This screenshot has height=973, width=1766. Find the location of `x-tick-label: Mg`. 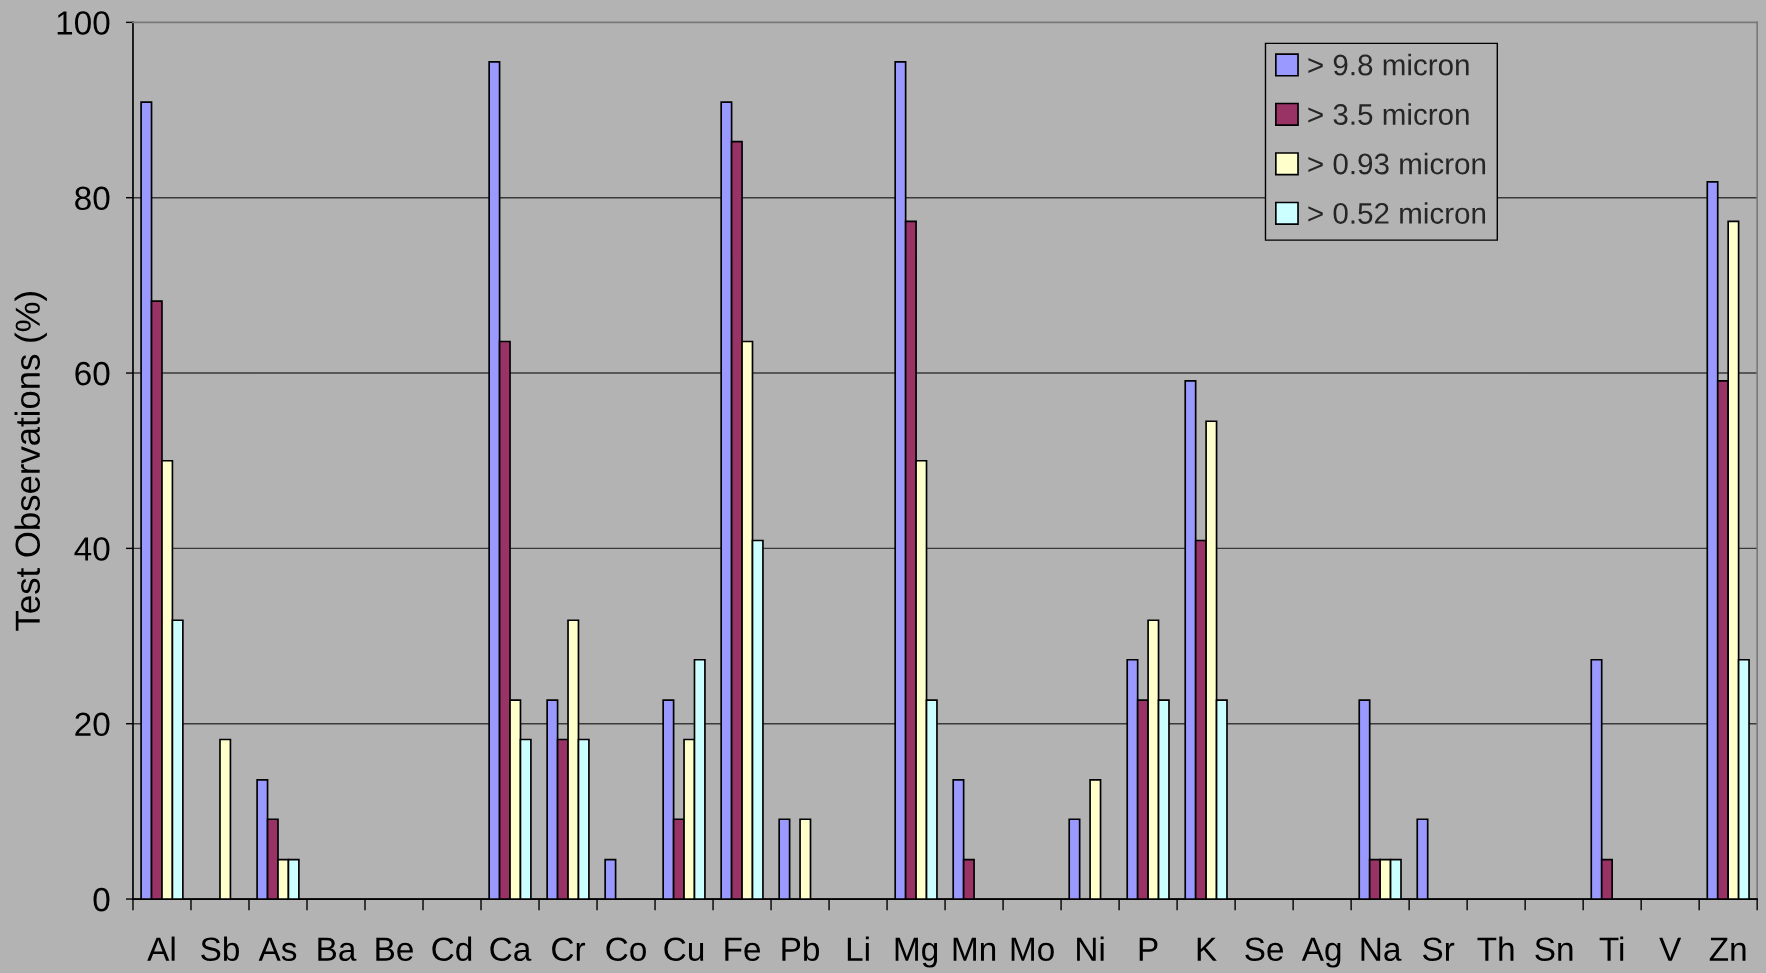

x-tick-label: Mg is located at coordinates (916, 952).